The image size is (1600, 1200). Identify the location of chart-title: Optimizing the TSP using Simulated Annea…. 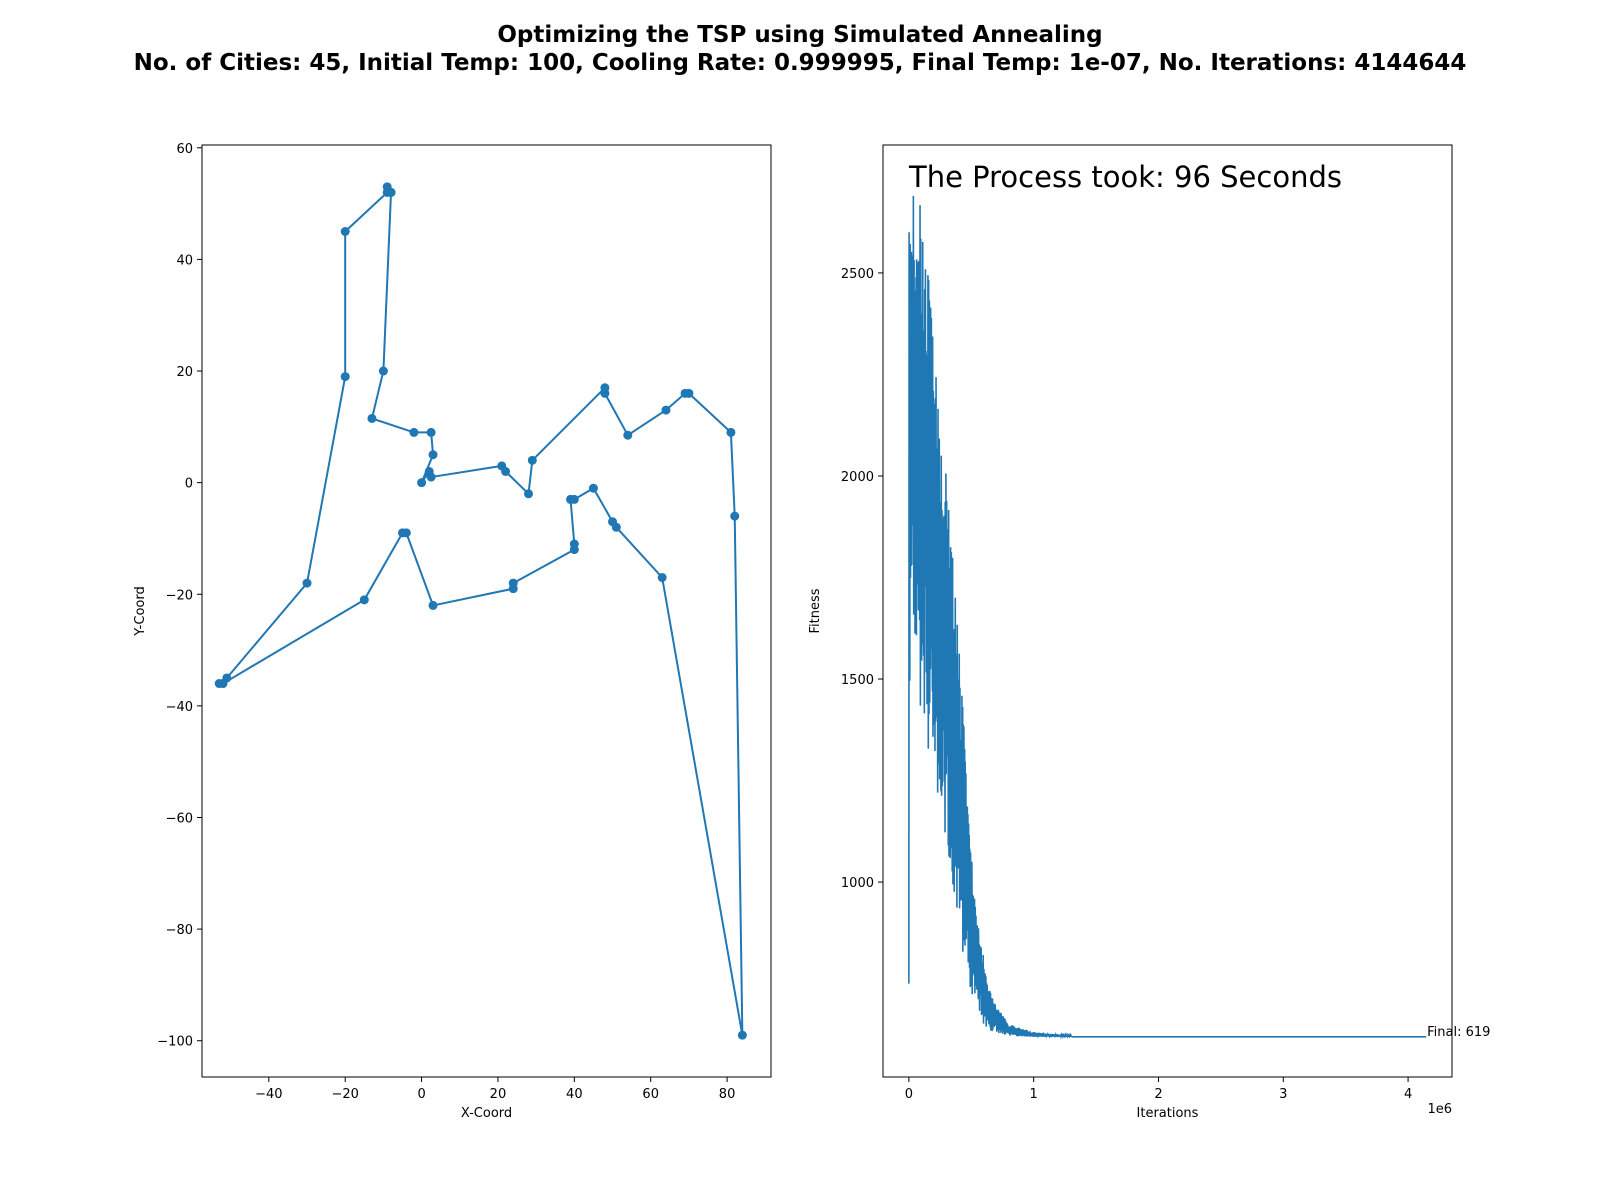
(800, 35).